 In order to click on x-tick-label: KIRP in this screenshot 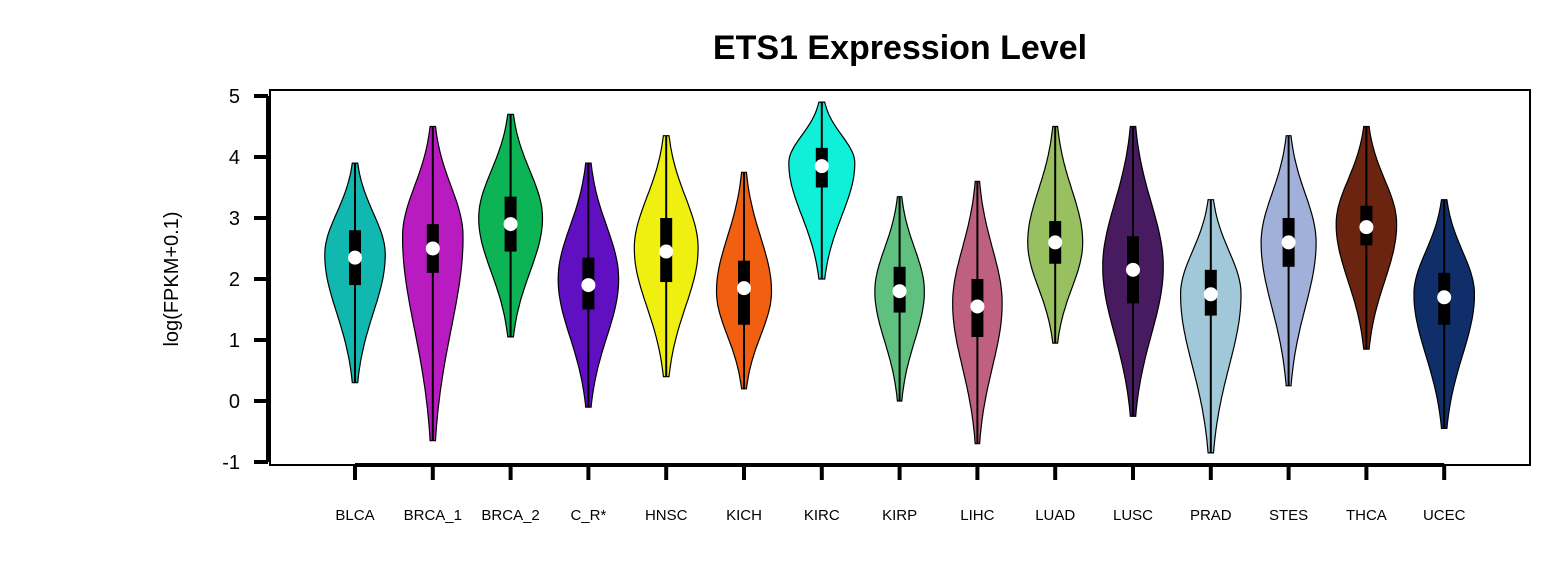, I will do `click(899, 515)`.